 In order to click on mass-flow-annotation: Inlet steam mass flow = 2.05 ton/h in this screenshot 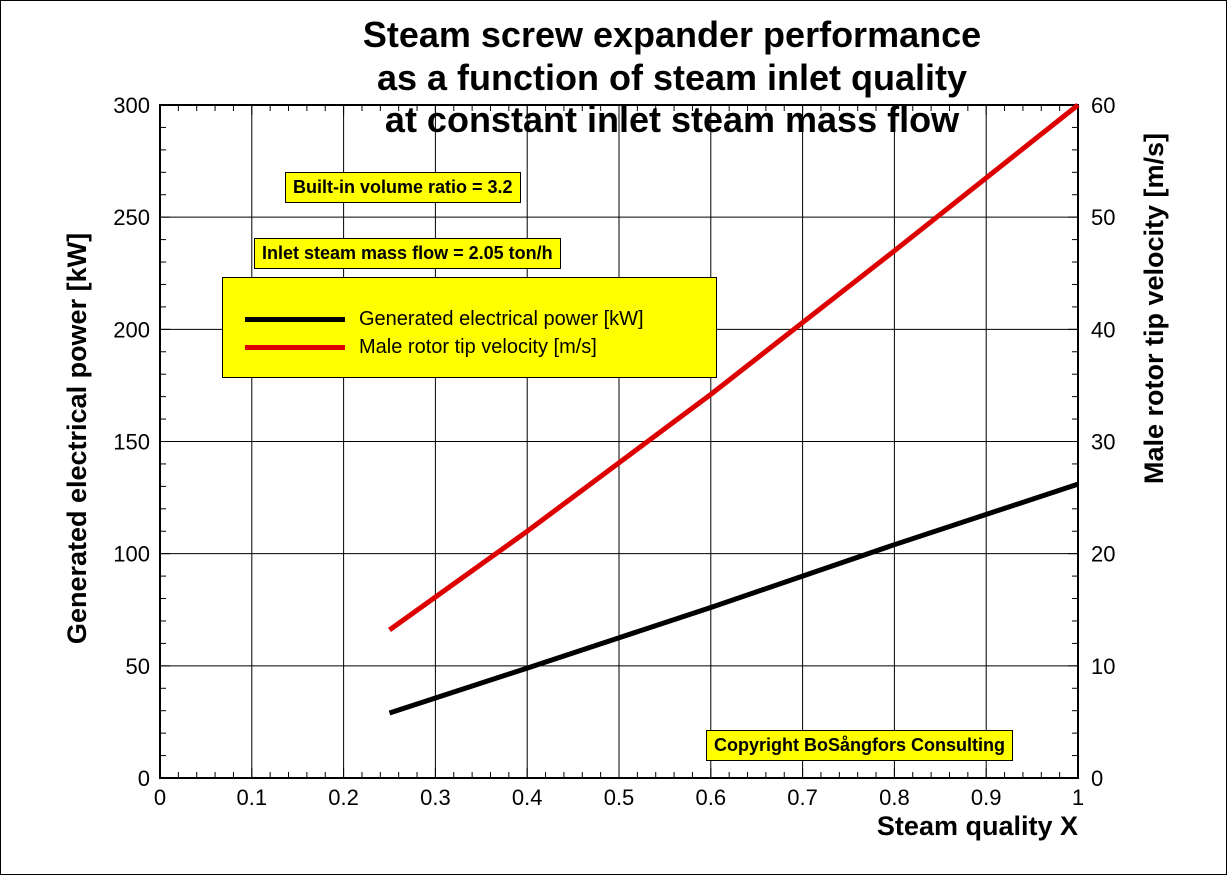, I will do `click(407, 253)`.